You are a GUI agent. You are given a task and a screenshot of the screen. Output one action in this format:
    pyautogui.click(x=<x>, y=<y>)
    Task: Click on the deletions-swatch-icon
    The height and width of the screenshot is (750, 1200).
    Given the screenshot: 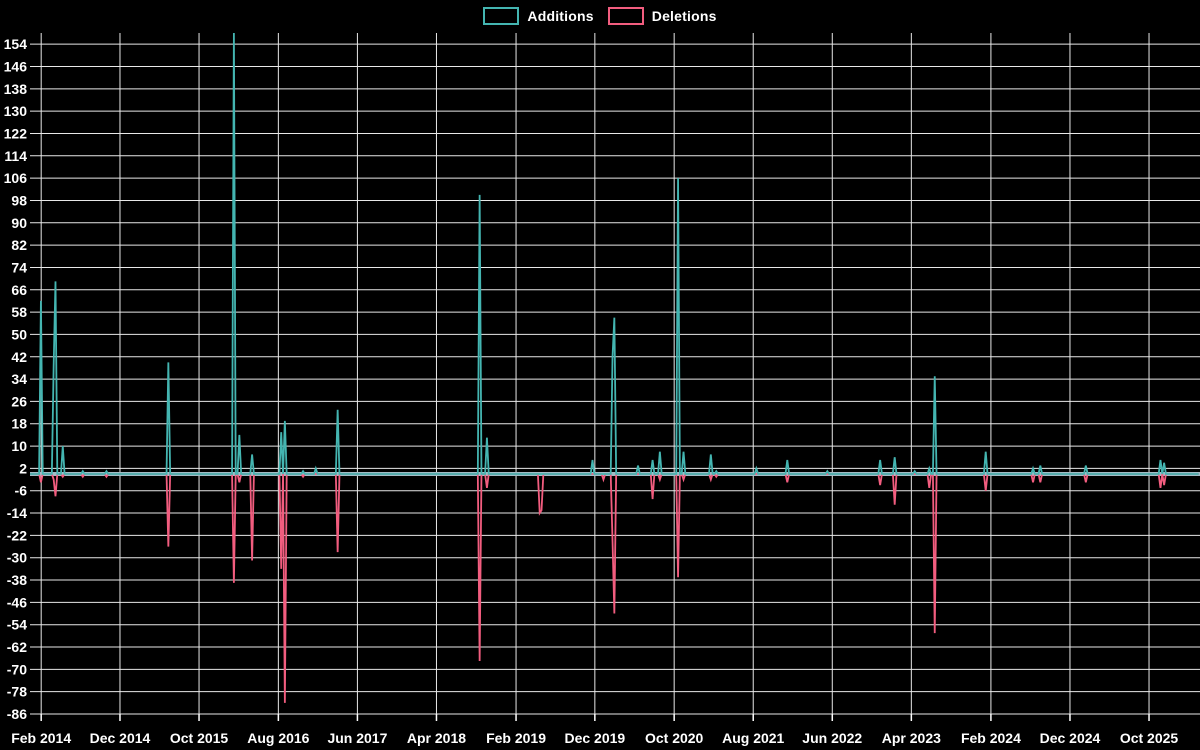 What is the action you would take?
    pyautogui.click(x=625, y=16)
    